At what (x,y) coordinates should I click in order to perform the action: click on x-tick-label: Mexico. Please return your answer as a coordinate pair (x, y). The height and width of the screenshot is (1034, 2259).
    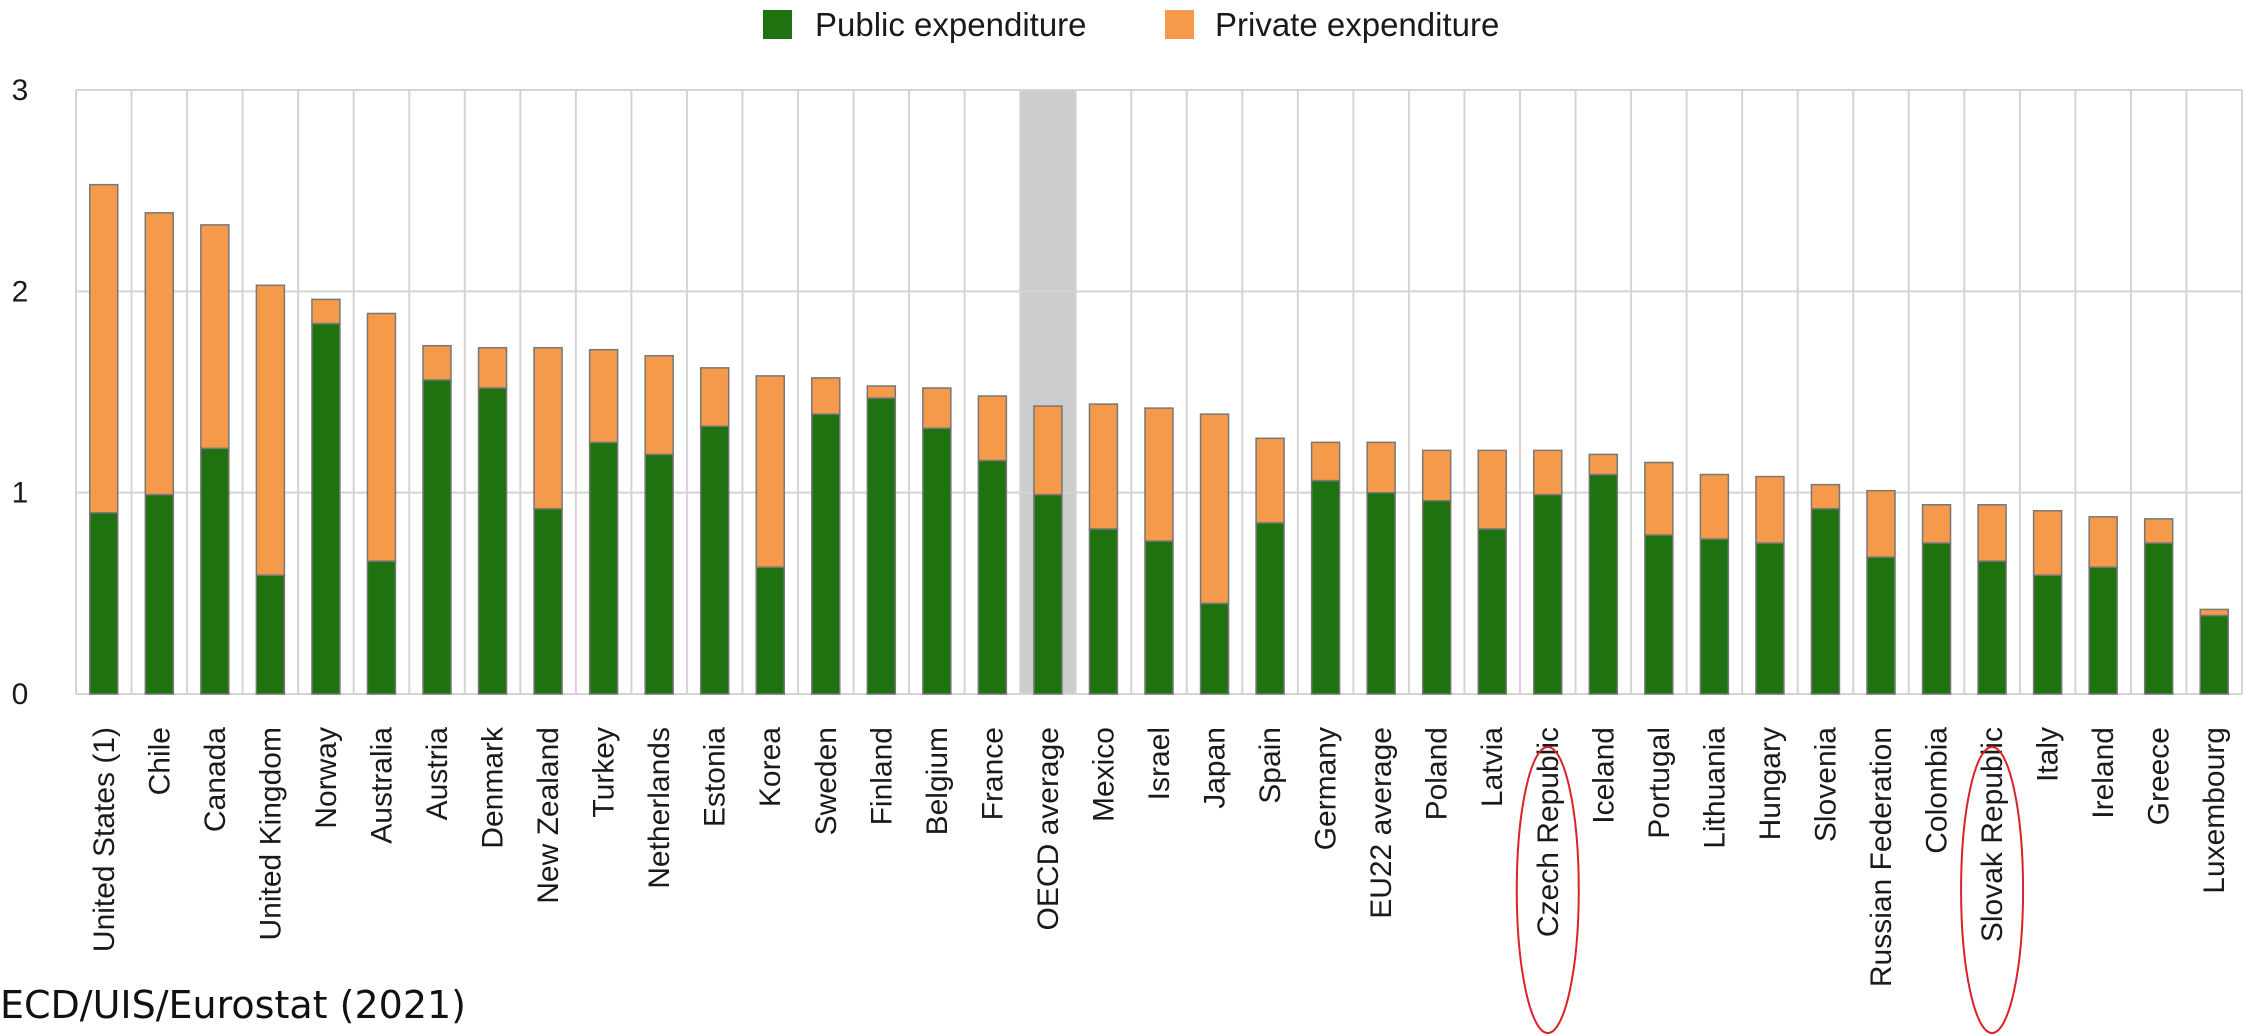
    Looking at the image, I should click on (1103, 774).